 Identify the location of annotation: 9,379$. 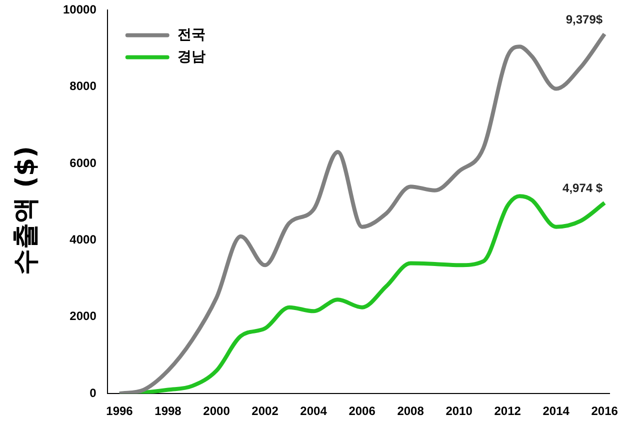
(584, 19).